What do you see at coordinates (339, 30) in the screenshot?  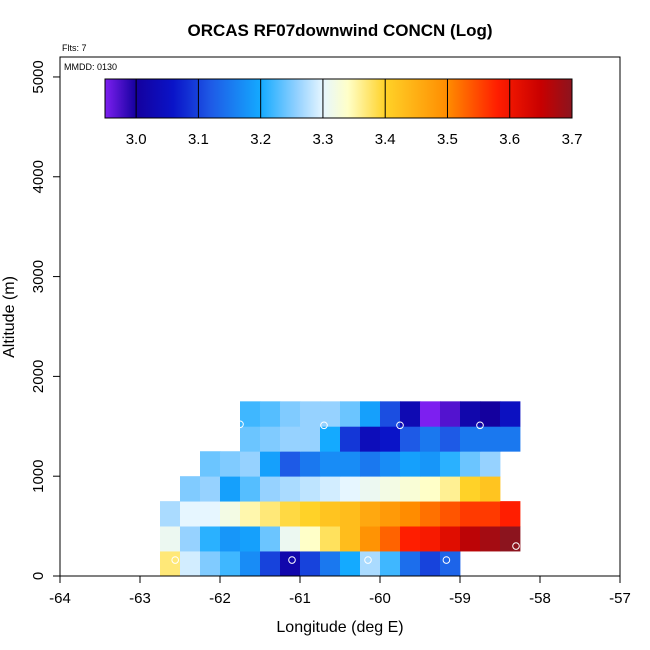 I see `chart-title: ORCAS RF07downwind CONCN (Log)` at bounding box center [339, 30].